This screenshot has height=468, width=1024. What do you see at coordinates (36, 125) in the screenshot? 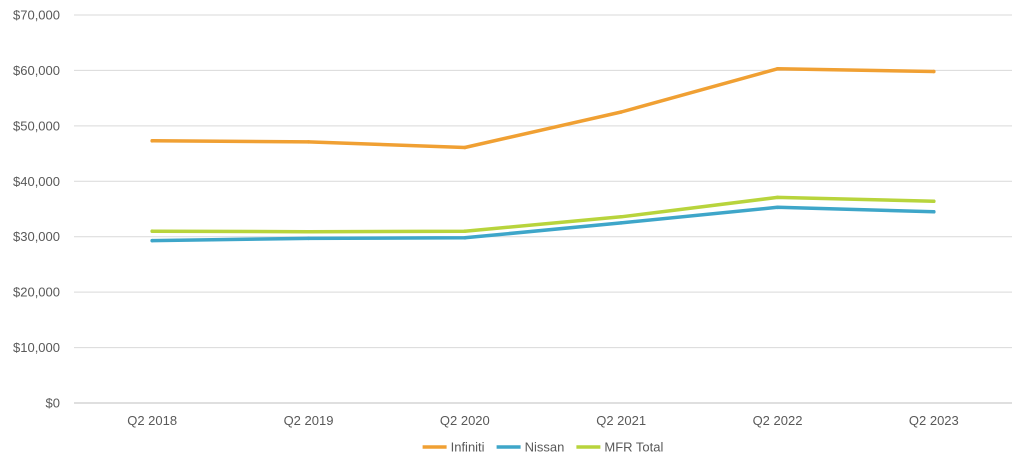
I see `y-tick-label: $50,000` at bounding box center [36, 125].